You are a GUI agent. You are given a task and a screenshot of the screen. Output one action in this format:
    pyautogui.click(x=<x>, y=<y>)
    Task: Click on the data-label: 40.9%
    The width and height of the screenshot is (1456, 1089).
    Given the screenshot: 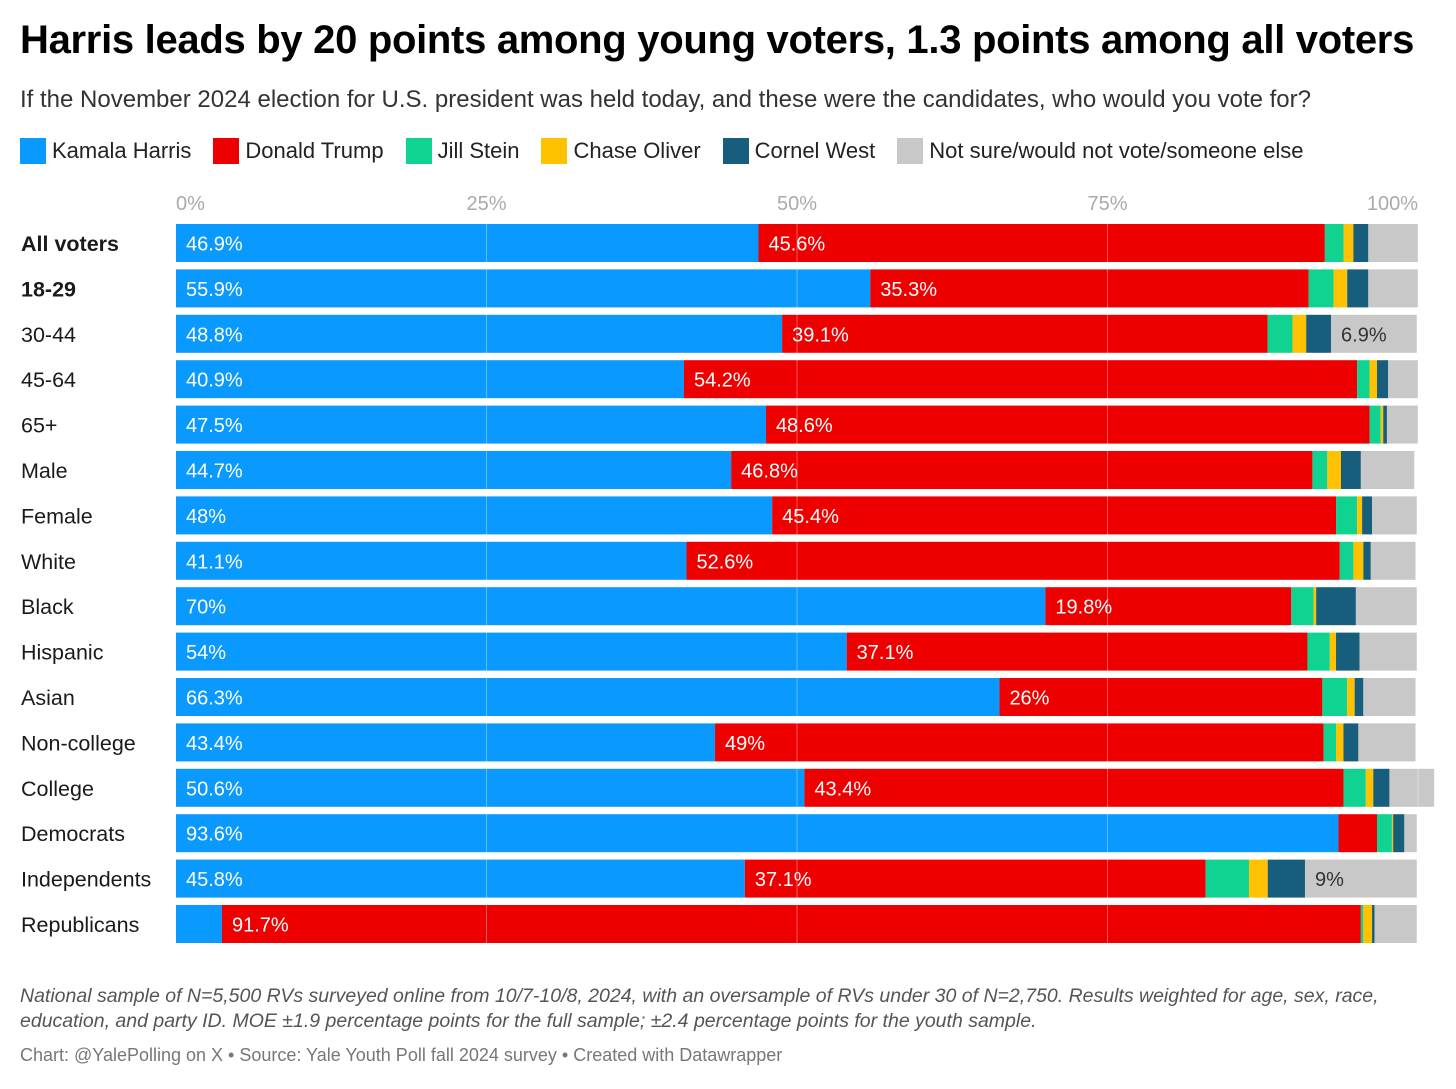 What is the action you would take?
    pyautogui.click(x=214, y=381)
    